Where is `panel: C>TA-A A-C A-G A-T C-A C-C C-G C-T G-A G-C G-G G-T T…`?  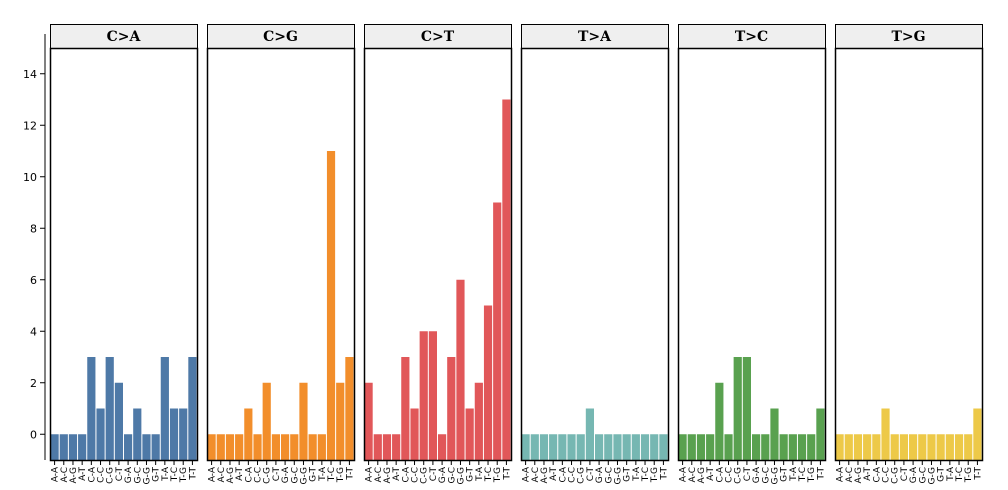
panel: C>TA-A A-C A-G A-T C-A C-C C-G C-T G-A G-C G-G G-T T… is located at coordinates (437, 254).